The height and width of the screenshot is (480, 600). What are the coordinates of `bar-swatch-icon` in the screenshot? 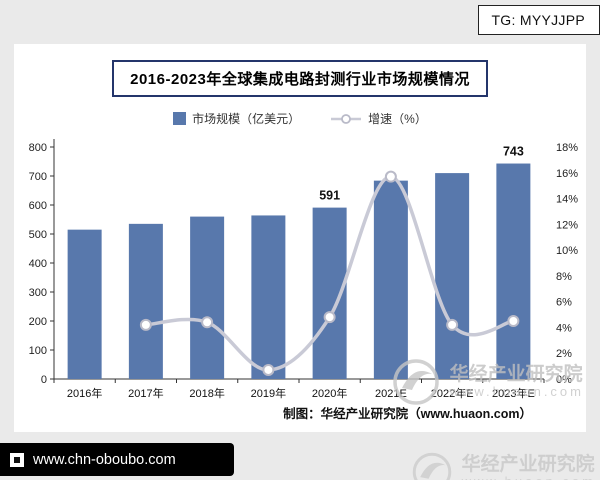 It's located at (180, 118).